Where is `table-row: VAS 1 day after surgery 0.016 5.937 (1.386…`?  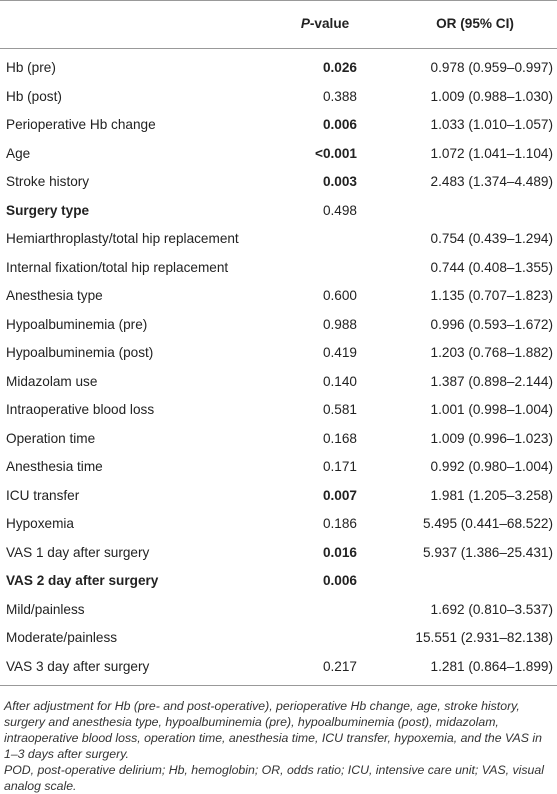 table-row: VAS 1 day after surgery 0.016 5.937 (1.386… is located at coordinates (278, 553).